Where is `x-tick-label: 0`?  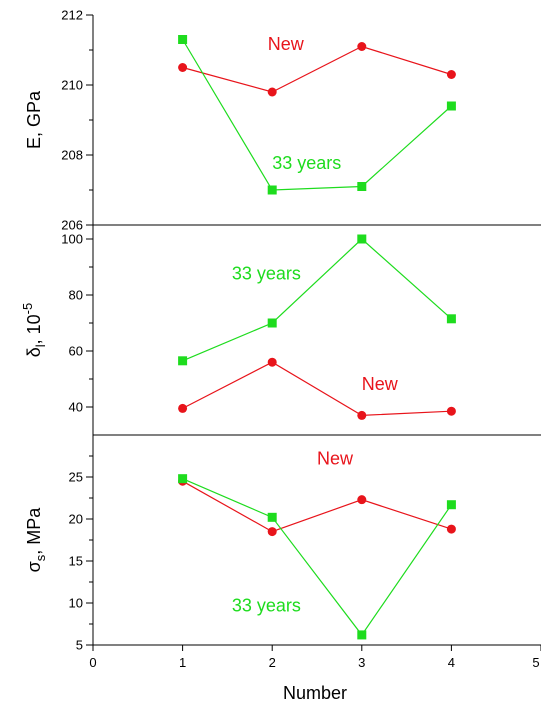 x-tick-label: 0 is located at coordinates (92, 662).